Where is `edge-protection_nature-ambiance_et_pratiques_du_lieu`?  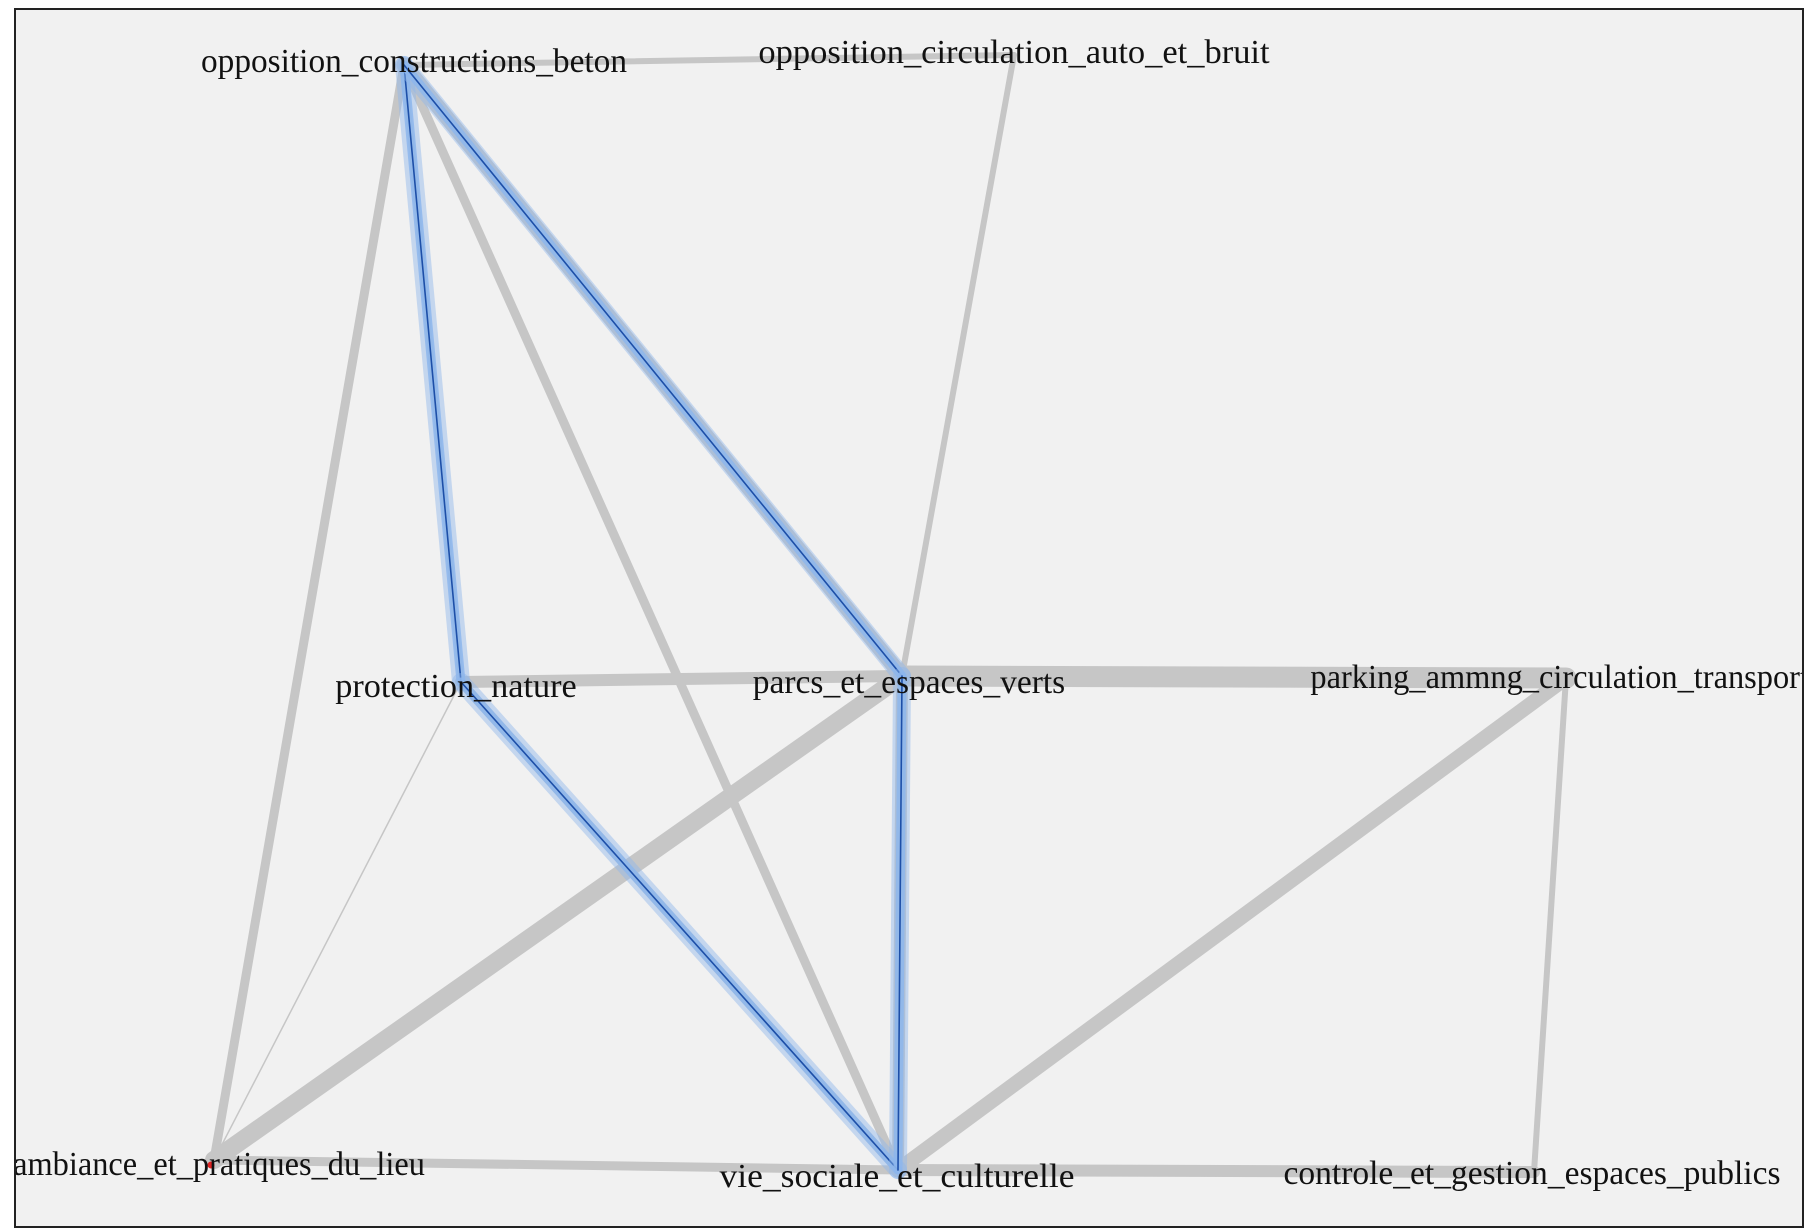
edge-protection_nature-ambiance_et_pratiques_du_lieu is located at coordinates (337, 921).